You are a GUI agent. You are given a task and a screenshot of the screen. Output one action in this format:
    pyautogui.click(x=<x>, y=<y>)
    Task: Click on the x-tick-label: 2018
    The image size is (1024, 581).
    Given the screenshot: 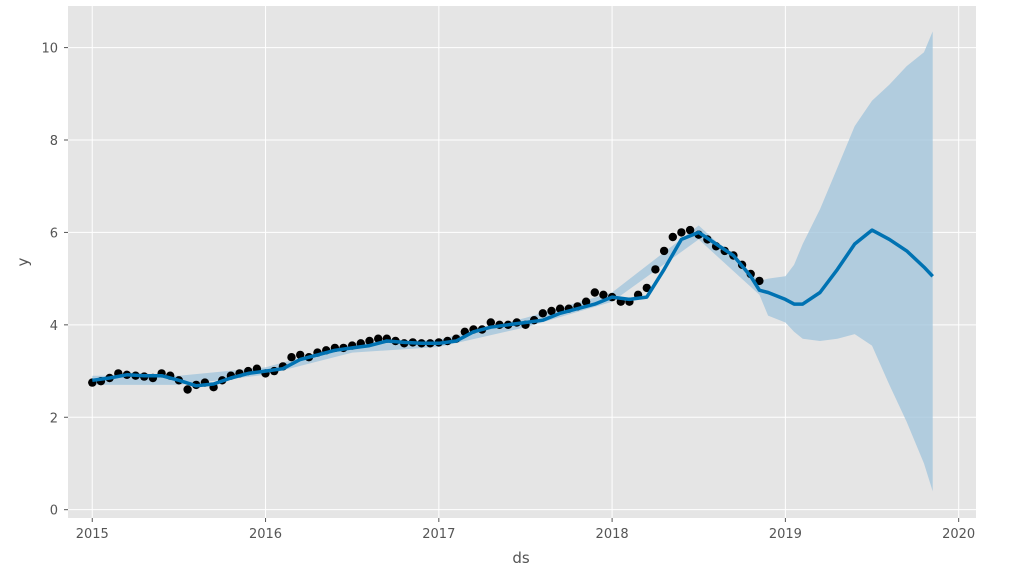 What is the action you would take?
    pyautogui.click(x=612, y=534)
    